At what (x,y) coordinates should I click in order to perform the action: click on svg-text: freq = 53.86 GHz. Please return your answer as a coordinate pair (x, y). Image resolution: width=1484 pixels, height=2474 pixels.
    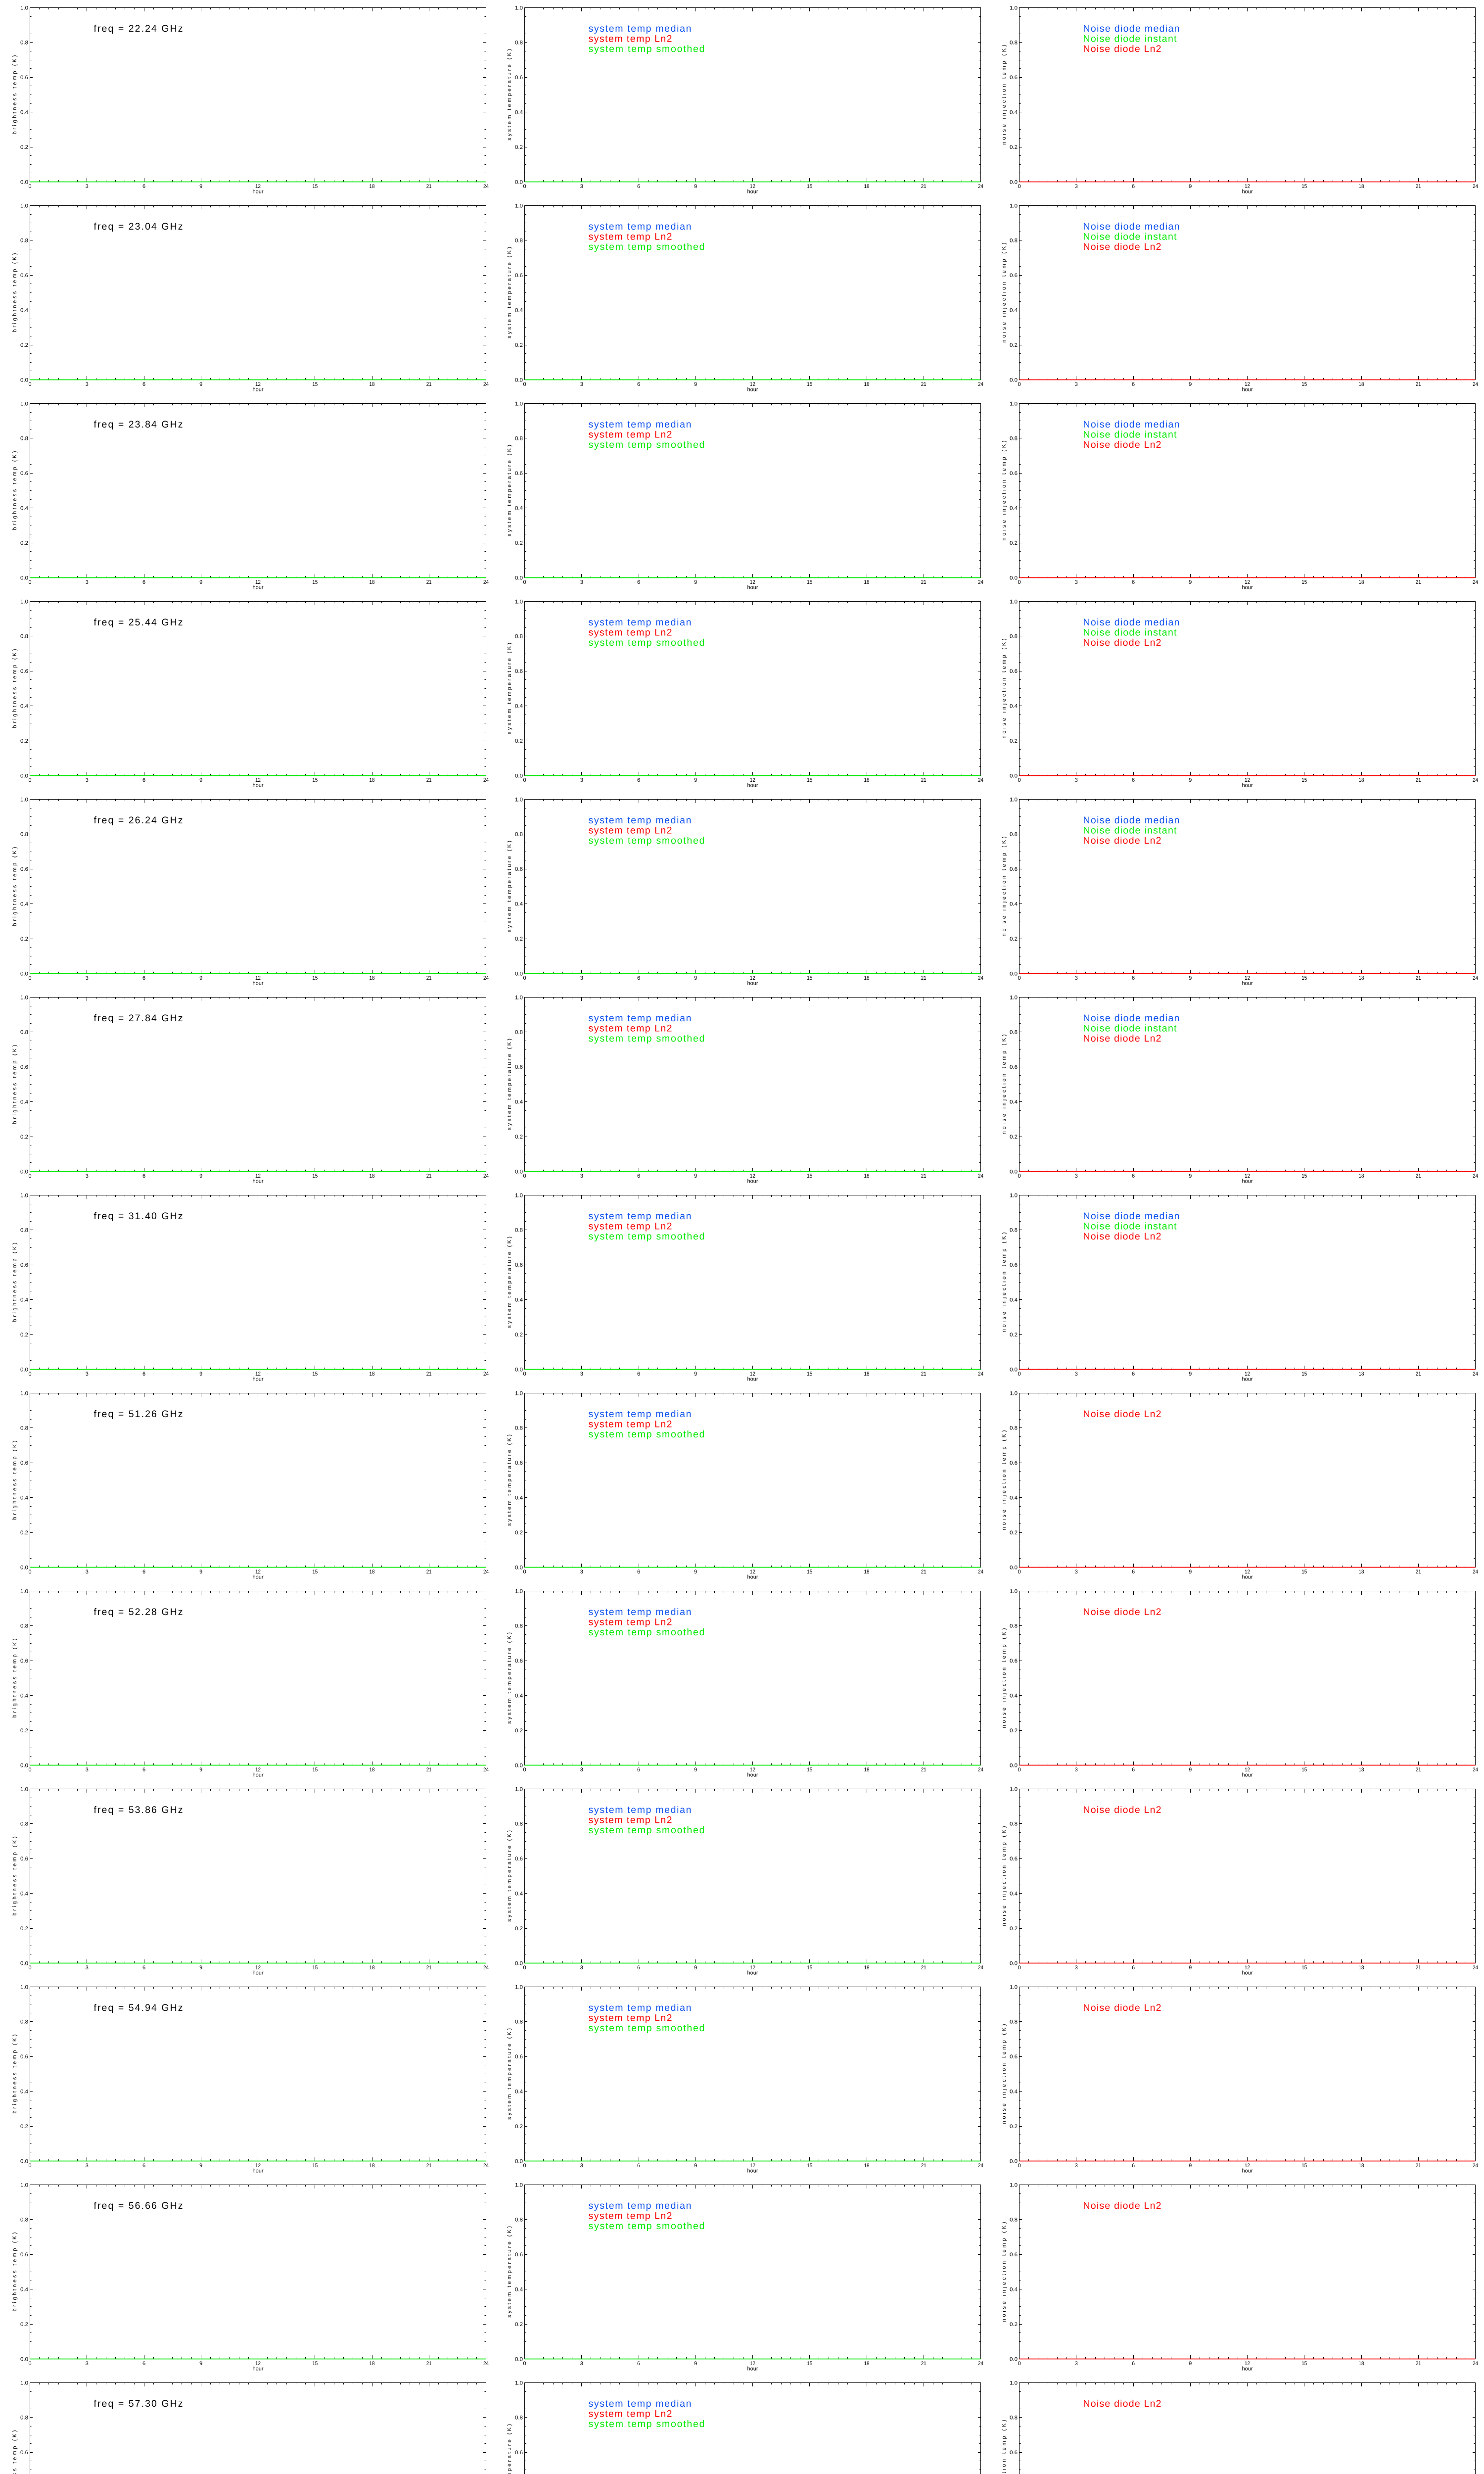
    Looking at the image, I should click on (138, 1810).